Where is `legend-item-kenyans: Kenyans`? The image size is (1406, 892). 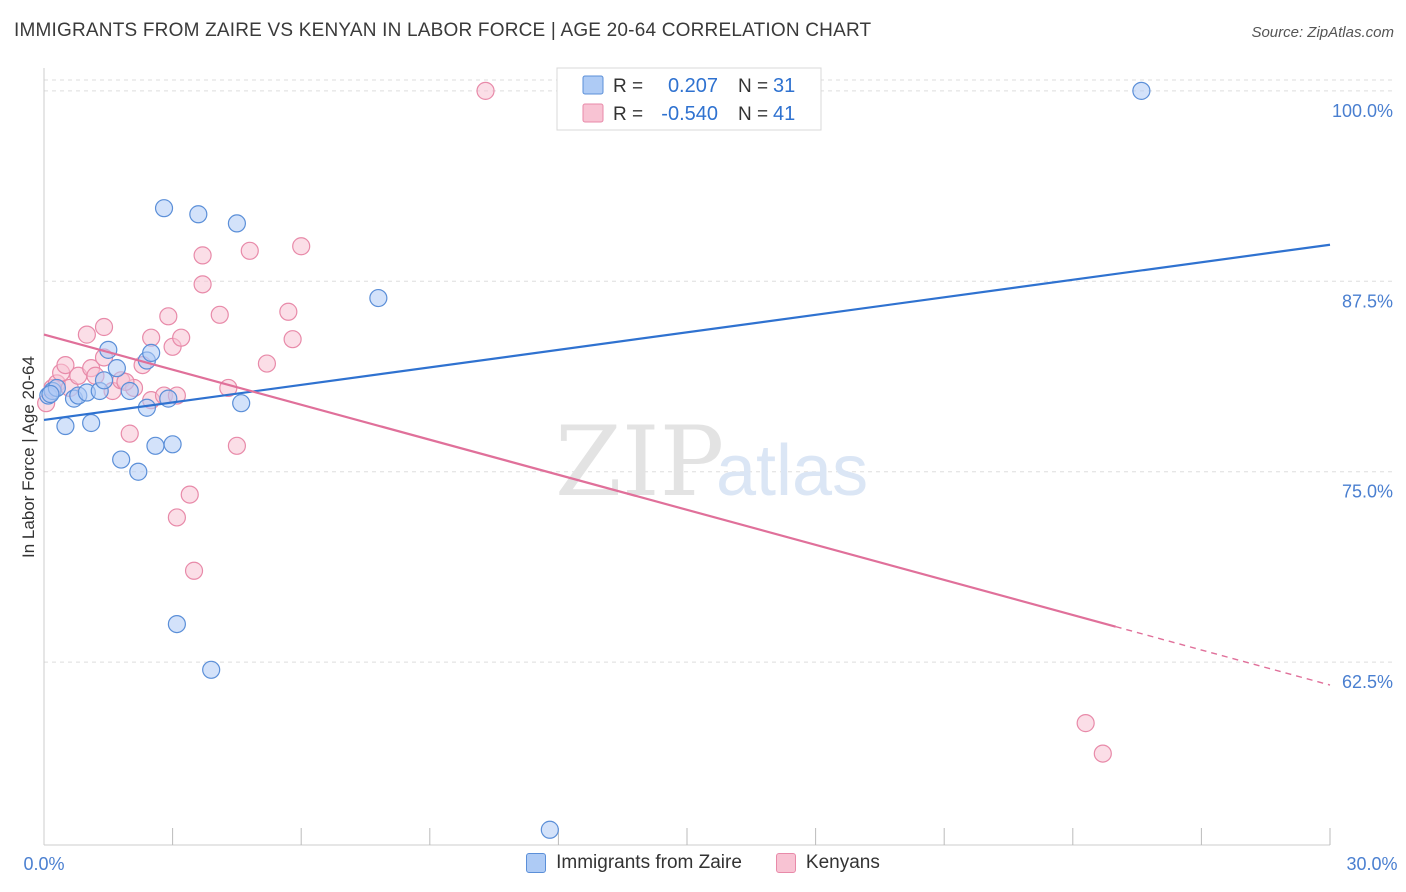
legend-item-kenyans: Kenyans is located at coordinates (827, 863).